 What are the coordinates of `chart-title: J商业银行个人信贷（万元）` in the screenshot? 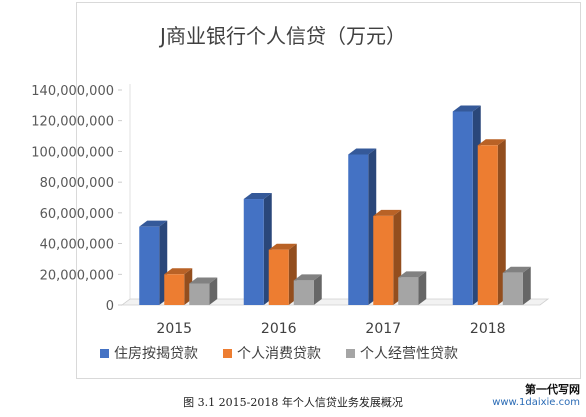 It's located at (282, 36).